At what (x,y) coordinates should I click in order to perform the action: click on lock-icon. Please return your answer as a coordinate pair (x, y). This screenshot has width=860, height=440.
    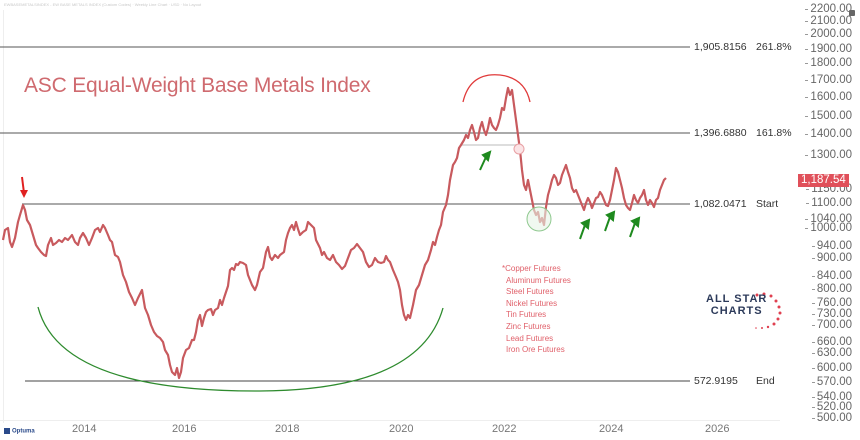
    Looking at the image, I should click on (852, 13).